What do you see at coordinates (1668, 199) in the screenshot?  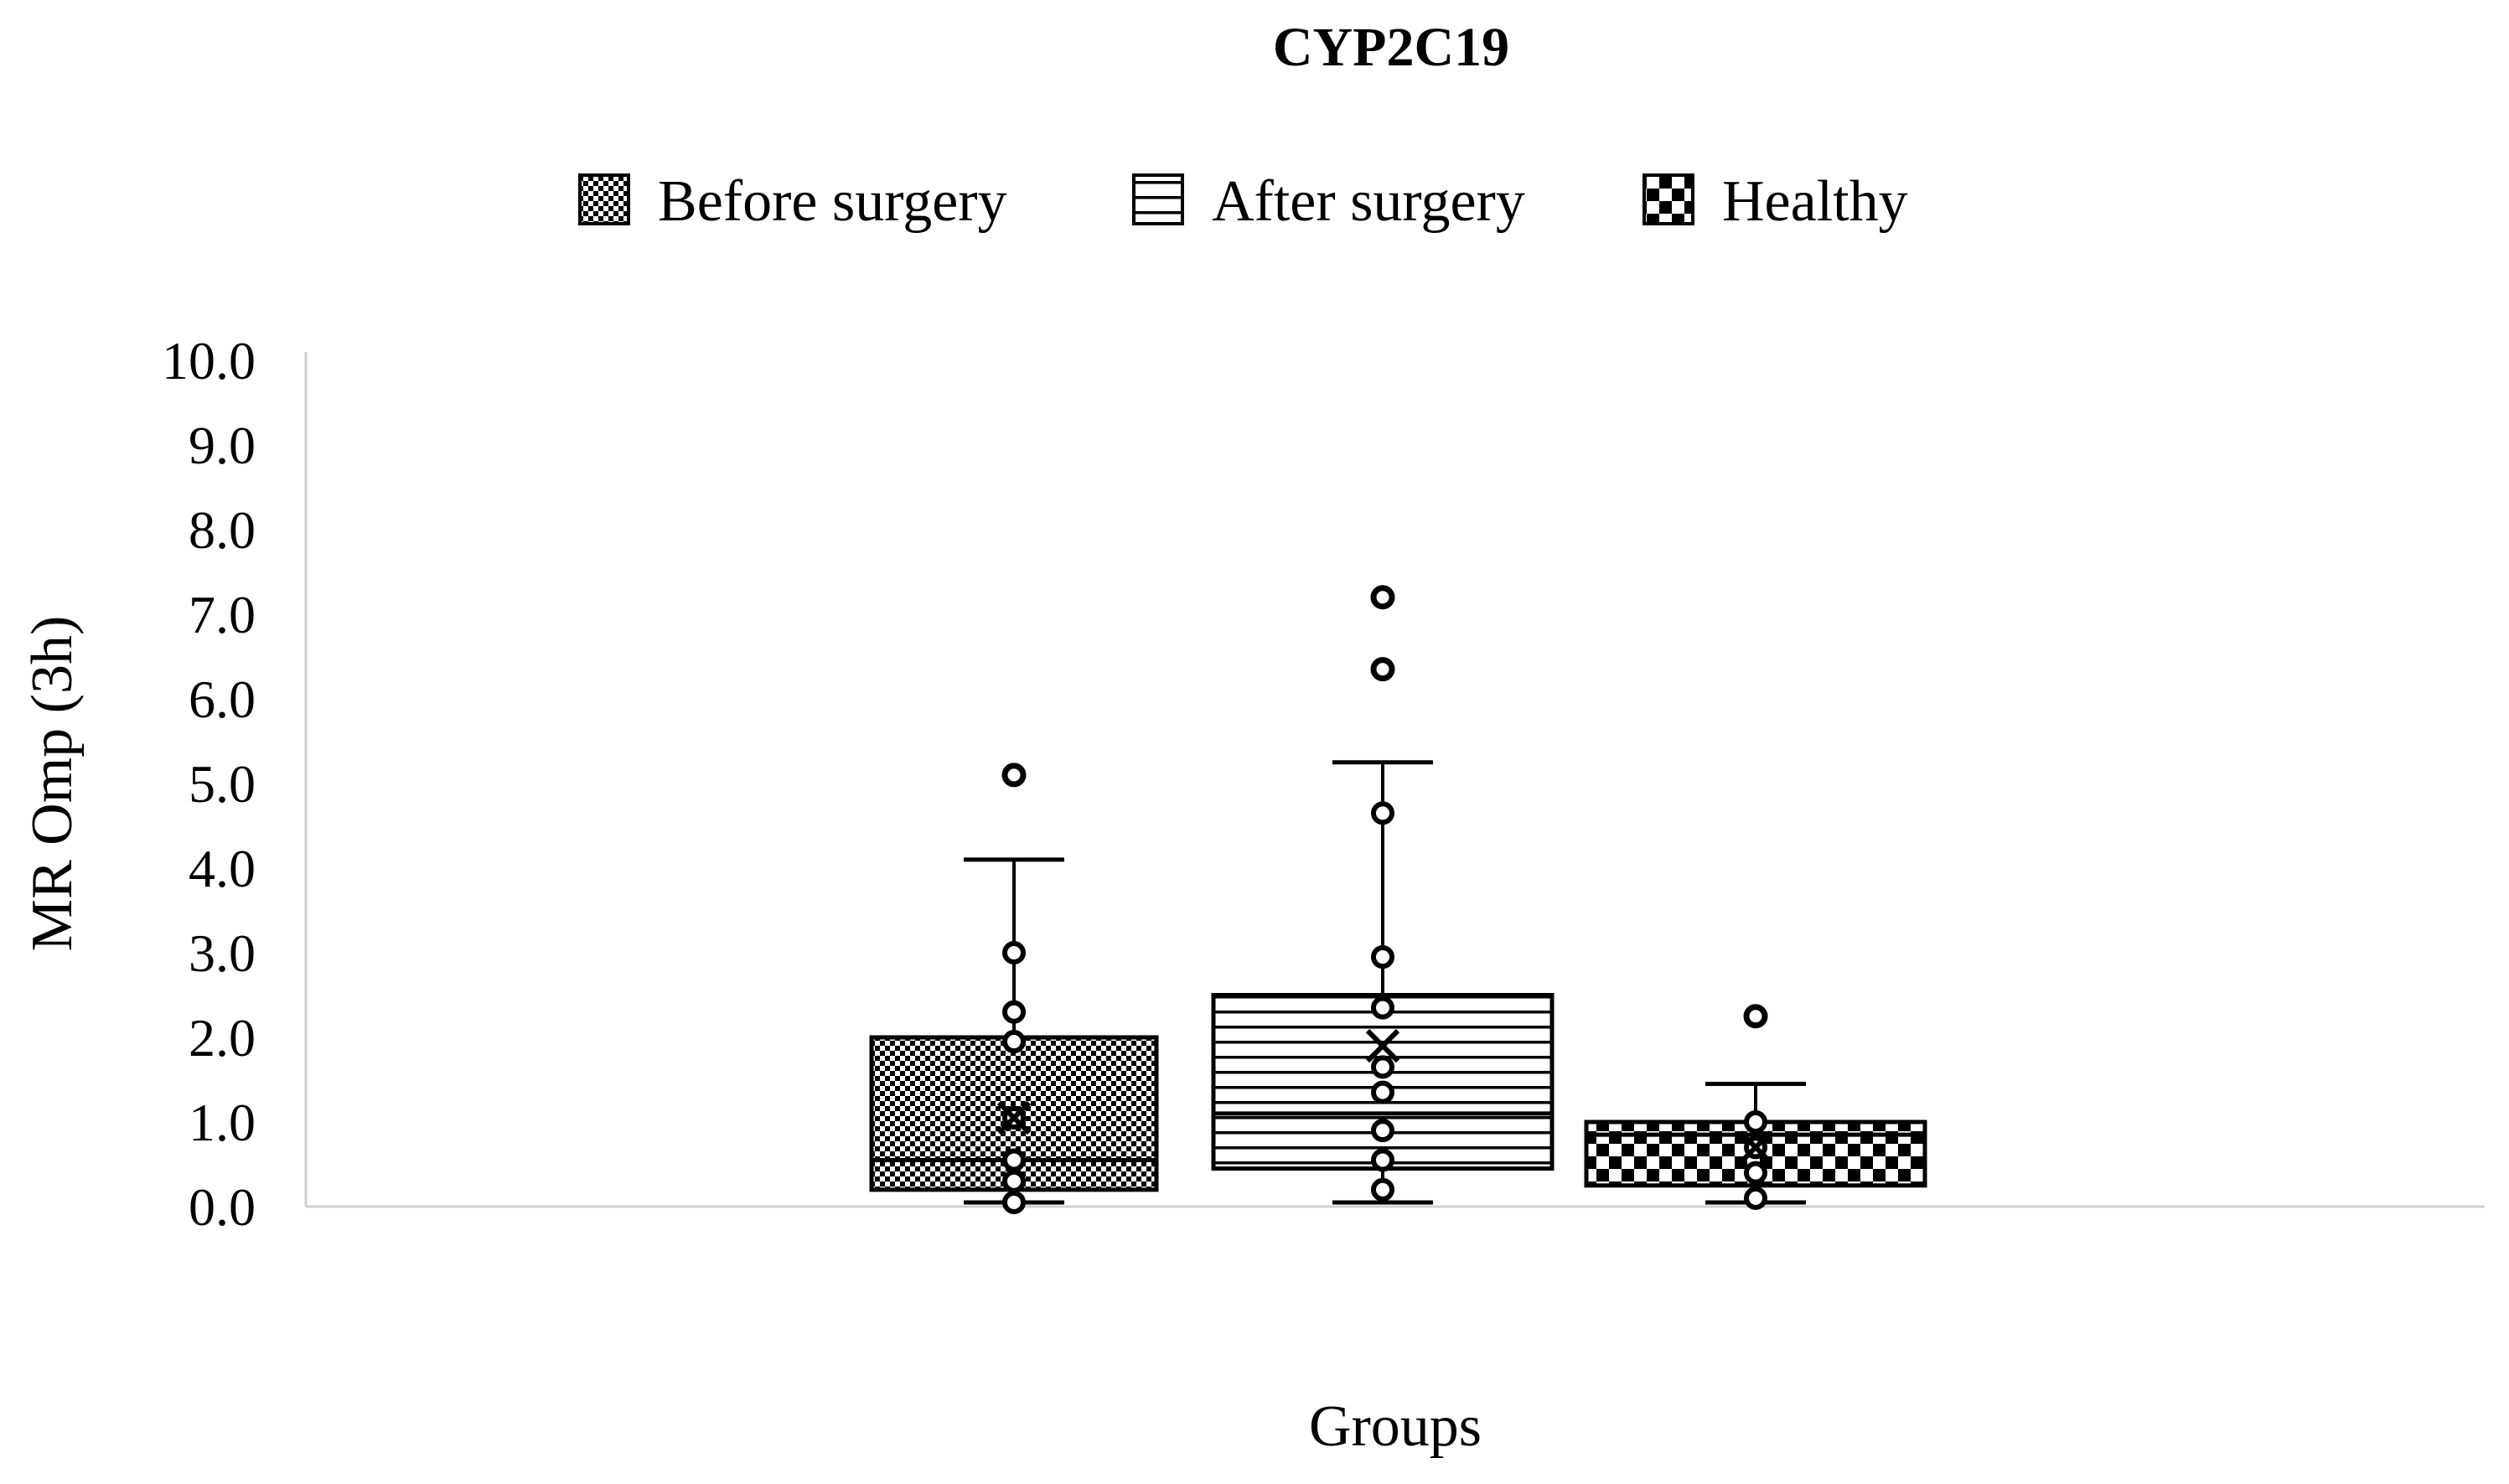 I see `legend-swatch-healthy` at bounding box center [1668, 199].